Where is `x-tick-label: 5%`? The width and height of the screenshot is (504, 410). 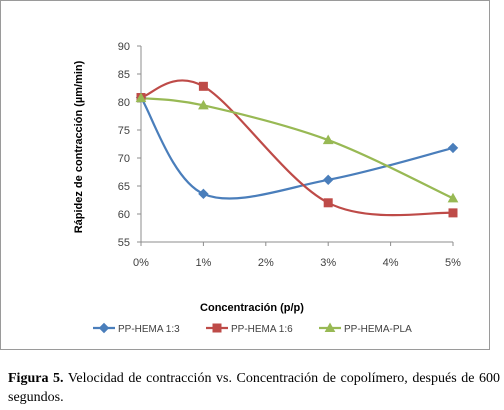 x-tick-label: 5% is located at coordinates (453, 263).